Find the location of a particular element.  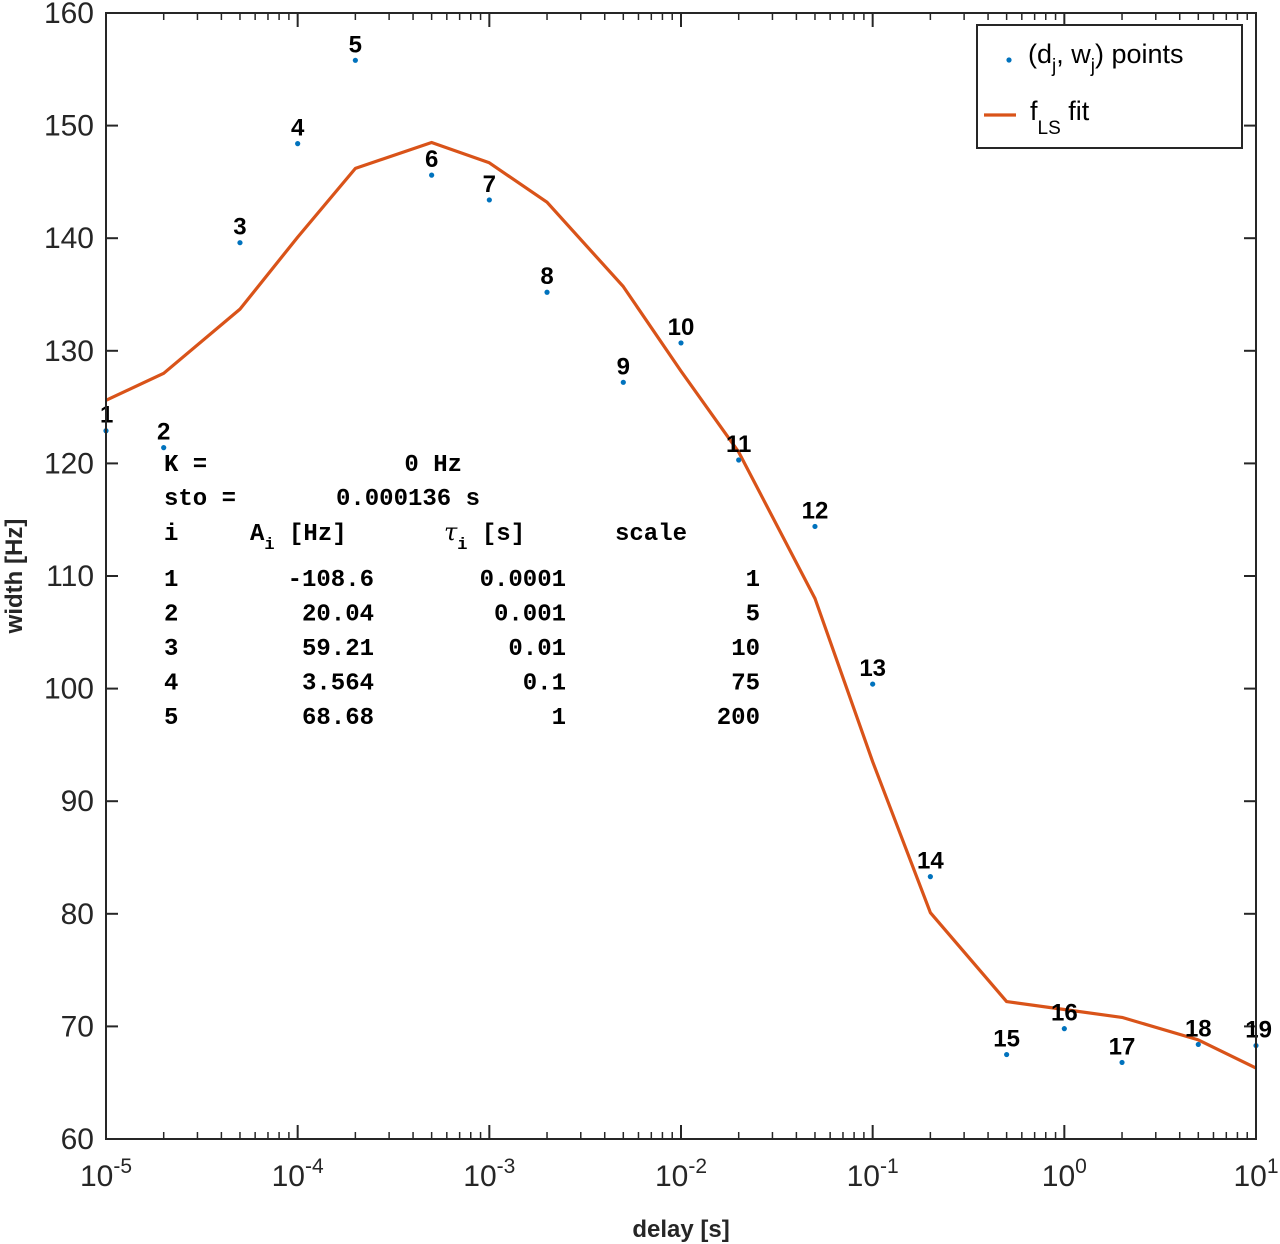

annotation-sto-value: 0.000136 s is located at coordinates (408, 499).